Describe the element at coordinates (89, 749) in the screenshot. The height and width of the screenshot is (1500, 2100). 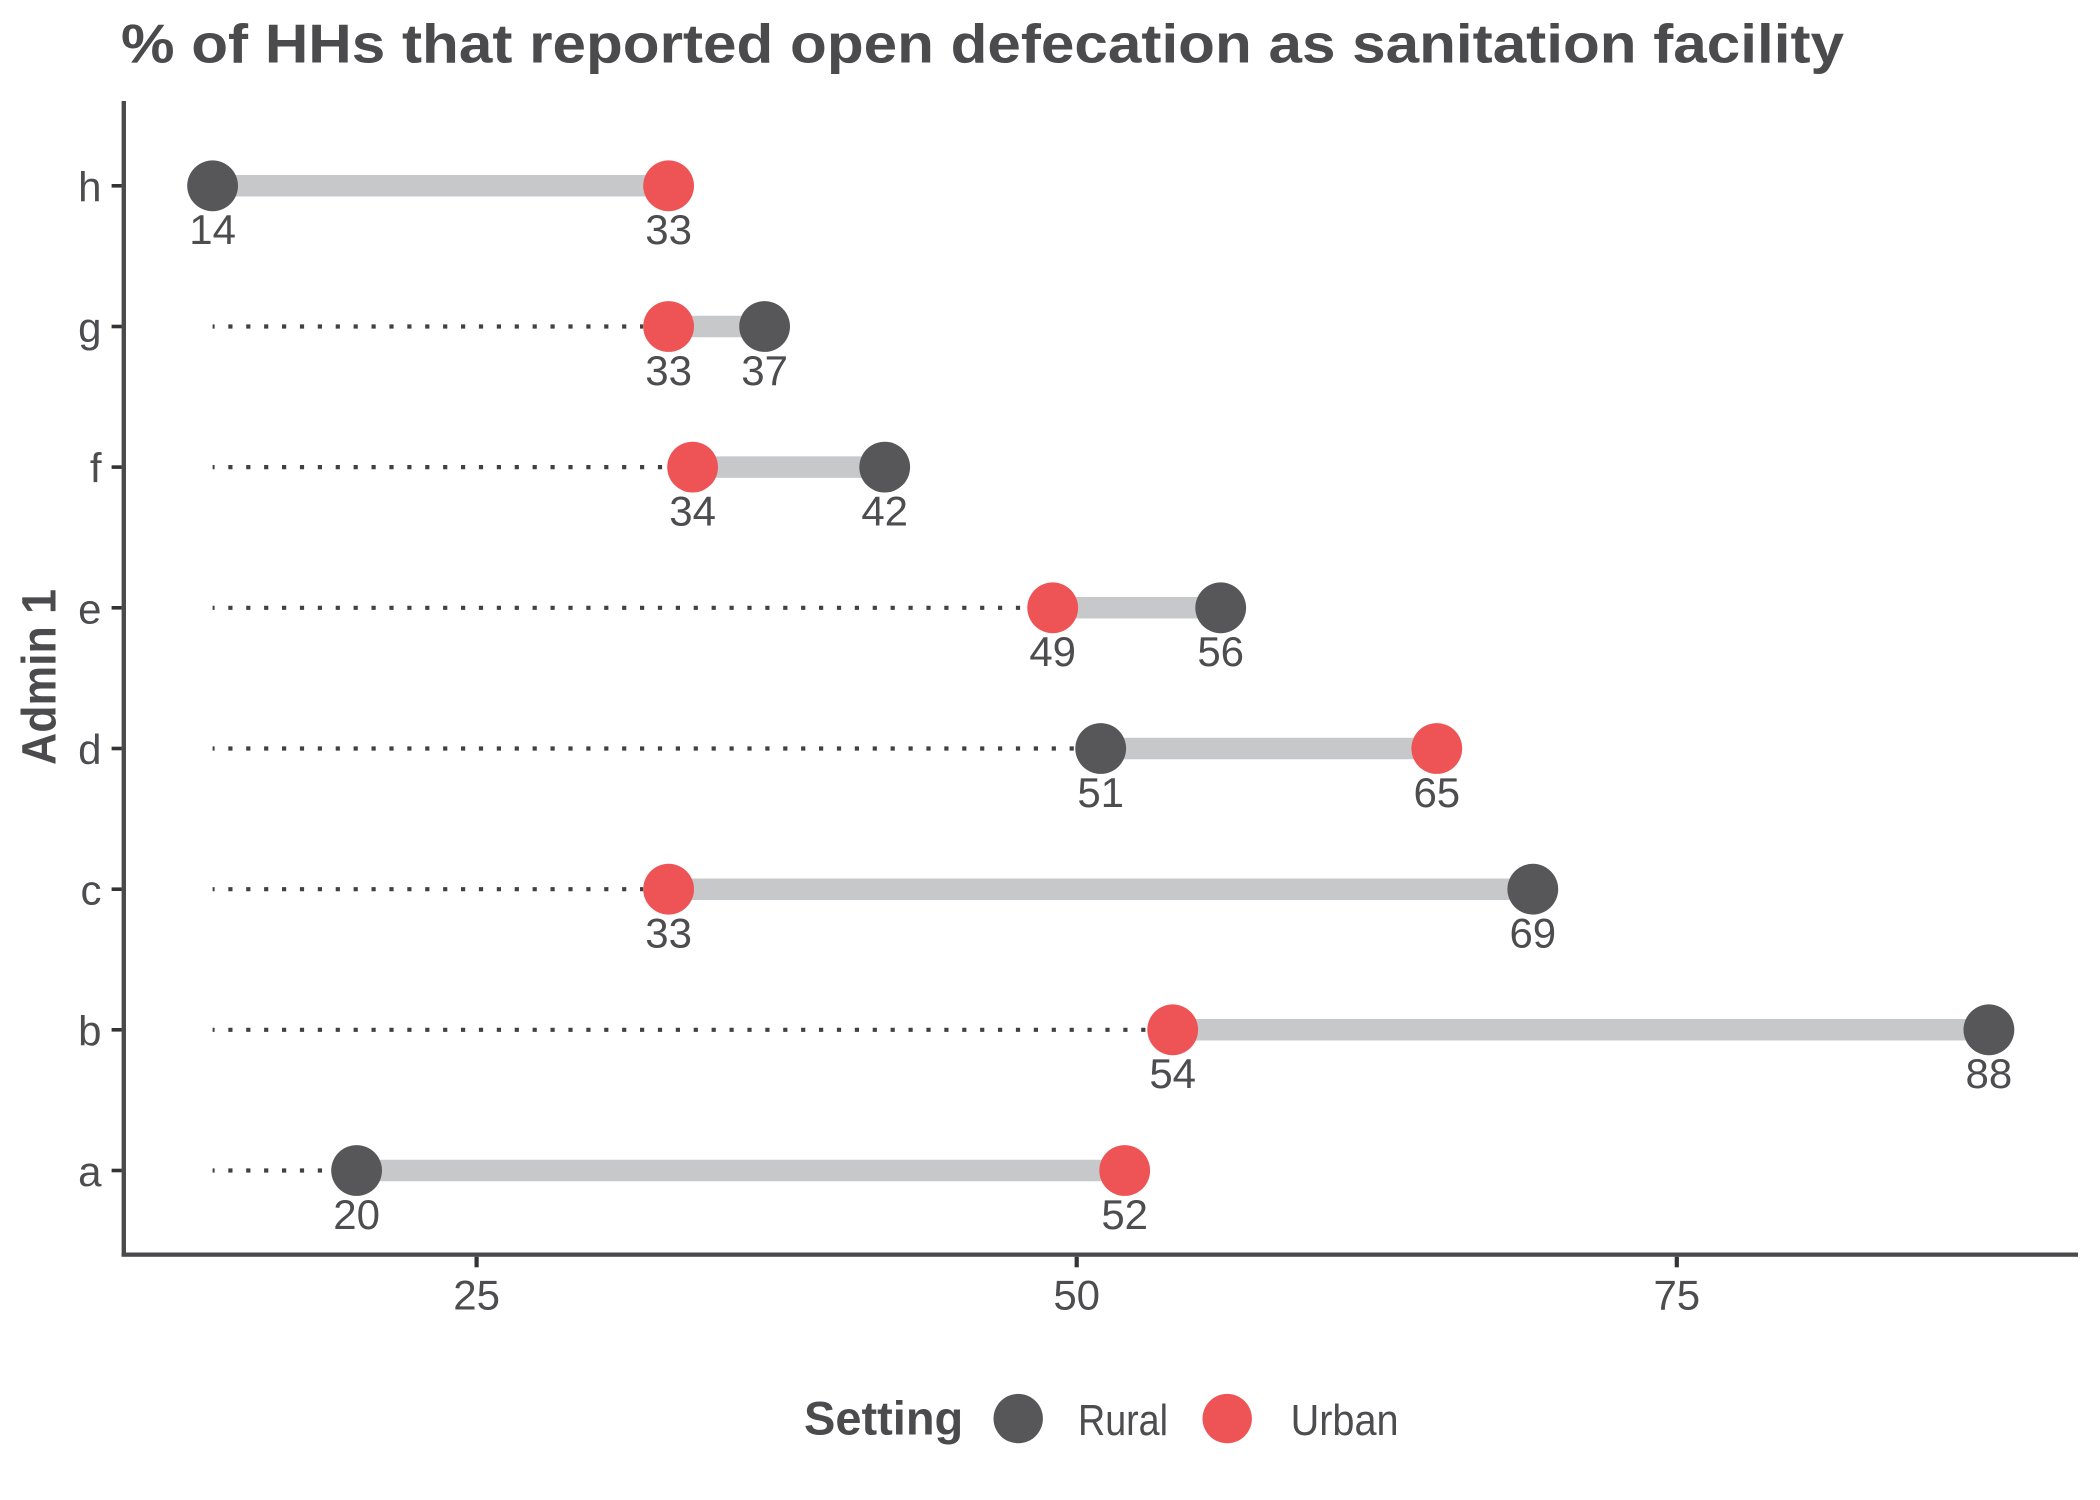
I see `svg-text: d` at that location.